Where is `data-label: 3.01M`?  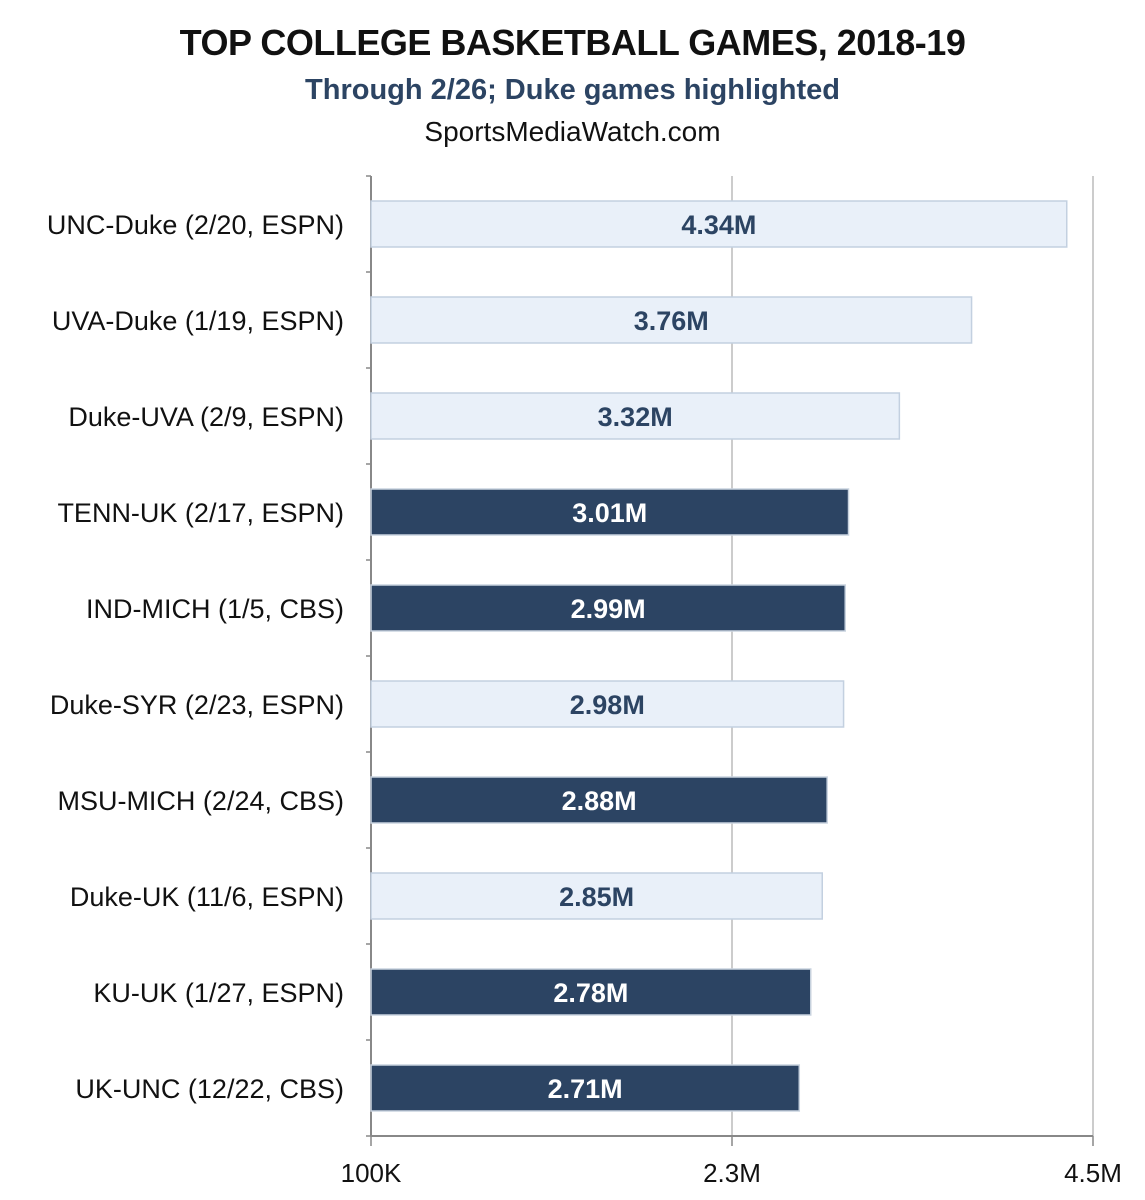
data-label: 3.01M is located at coordinates (609, 513).